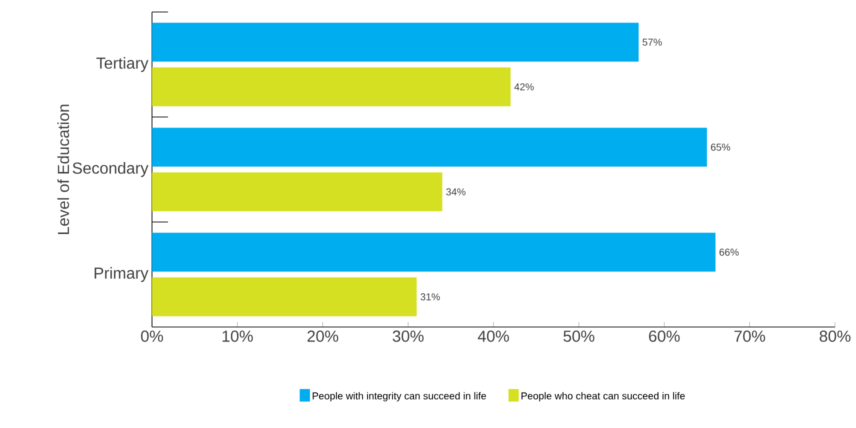 Image resolution: width=856 pixels, height=428 pixels. What do you see at coordinates (750, 336) in the screenshot?
I see `x-tick-label: 70%` at bounding box center [750, 336].